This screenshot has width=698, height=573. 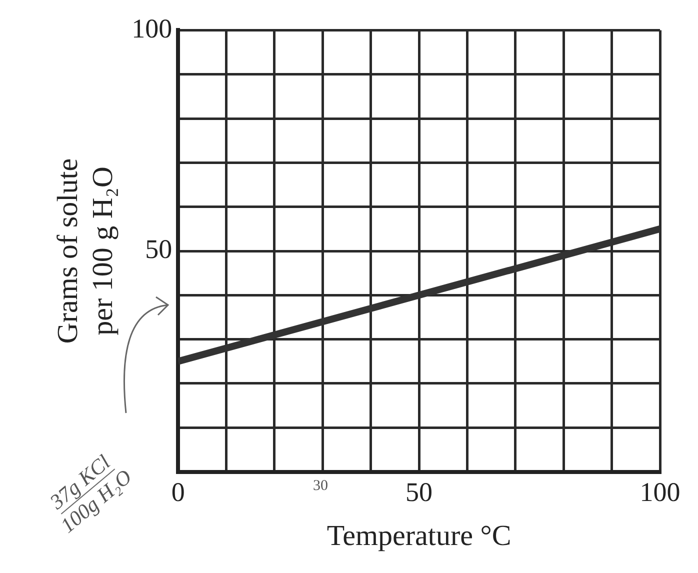 What do you see at coordinates (320, 486) in the screenshot?
I see `text: 30` at bounding box center [320, 486].